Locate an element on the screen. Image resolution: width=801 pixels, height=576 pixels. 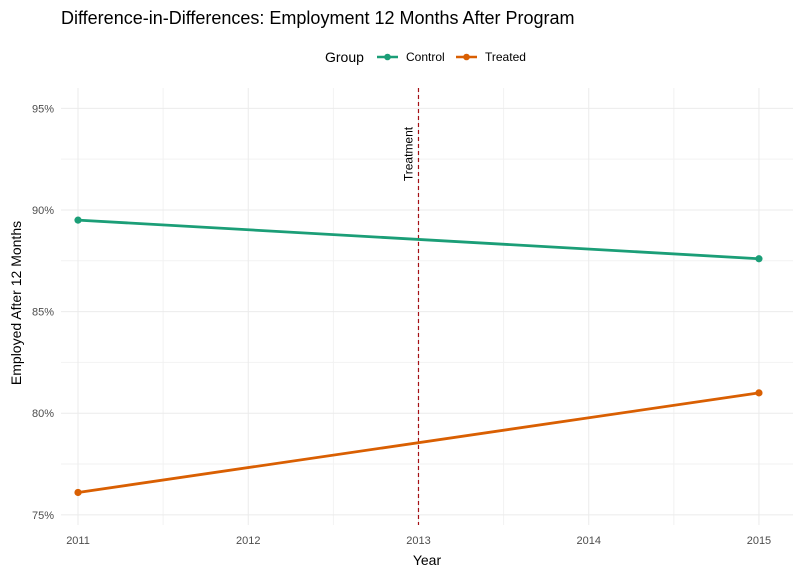
y-tick-label: 80% is located at coordinates (43, 414).